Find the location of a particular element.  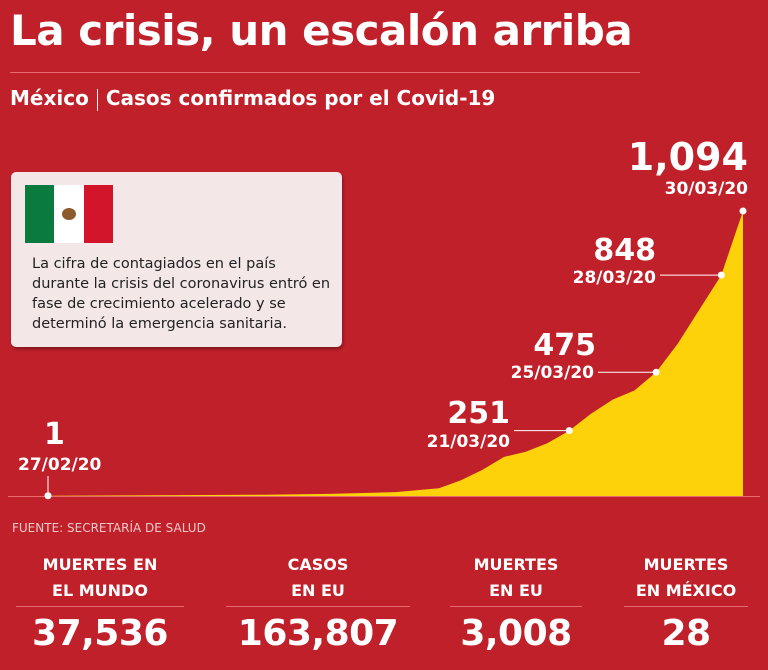

stat-cases-us: CASOS EN EU 163,807 is located at coordinates (318, 603).